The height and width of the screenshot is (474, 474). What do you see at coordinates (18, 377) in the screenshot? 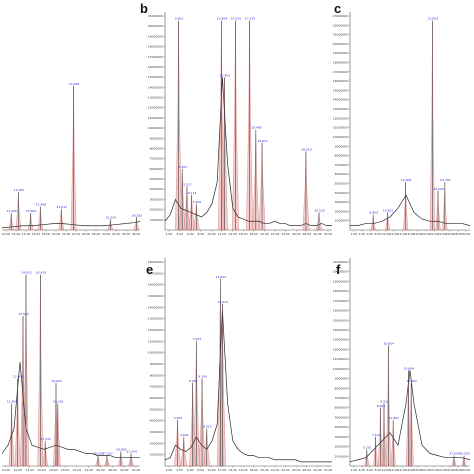
I see `peak-label: 12.605` at bounding box center [18, 377].